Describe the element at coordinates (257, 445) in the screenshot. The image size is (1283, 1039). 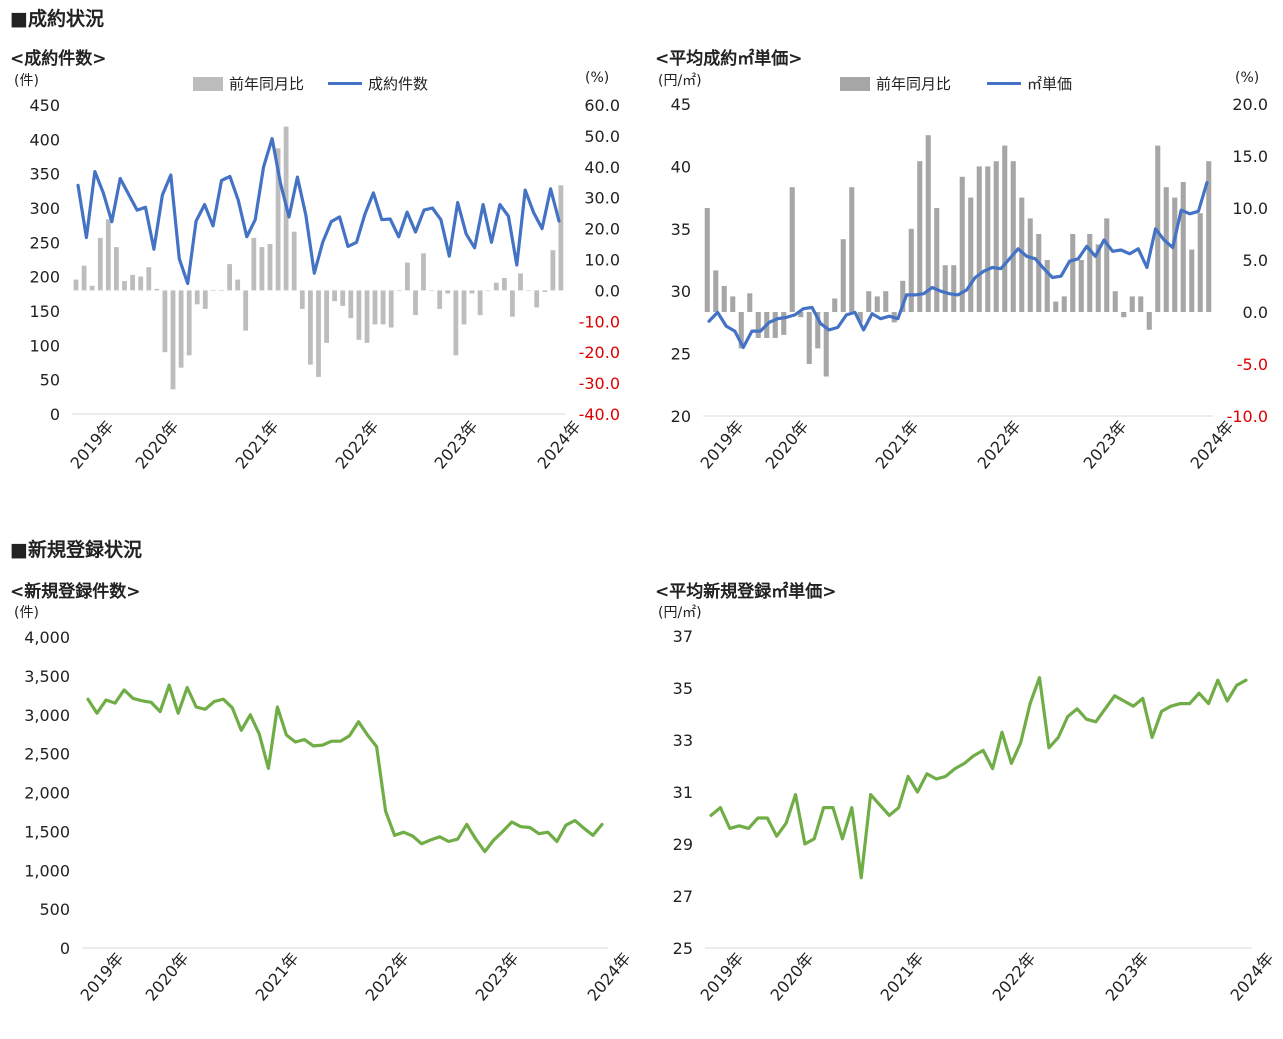
I see `x-tick-label: 2021年` at that location.